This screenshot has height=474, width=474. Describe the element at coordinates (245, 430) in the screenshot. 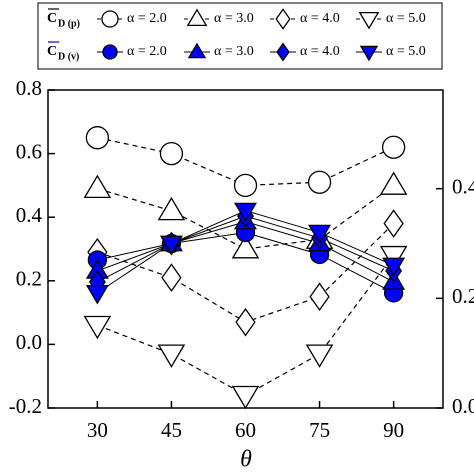

I see `x-tick-label: 60` at that location.